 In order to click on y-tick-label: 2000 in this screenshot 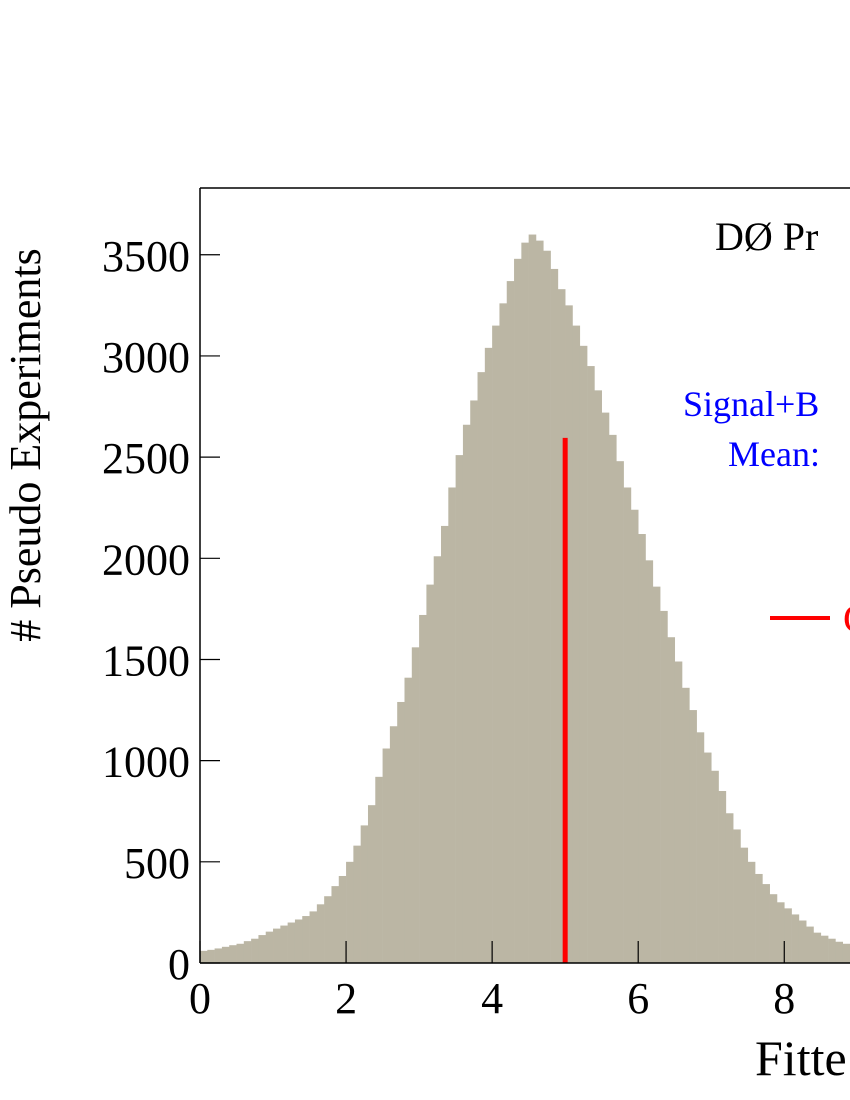, I will do `click(146, 559)`.